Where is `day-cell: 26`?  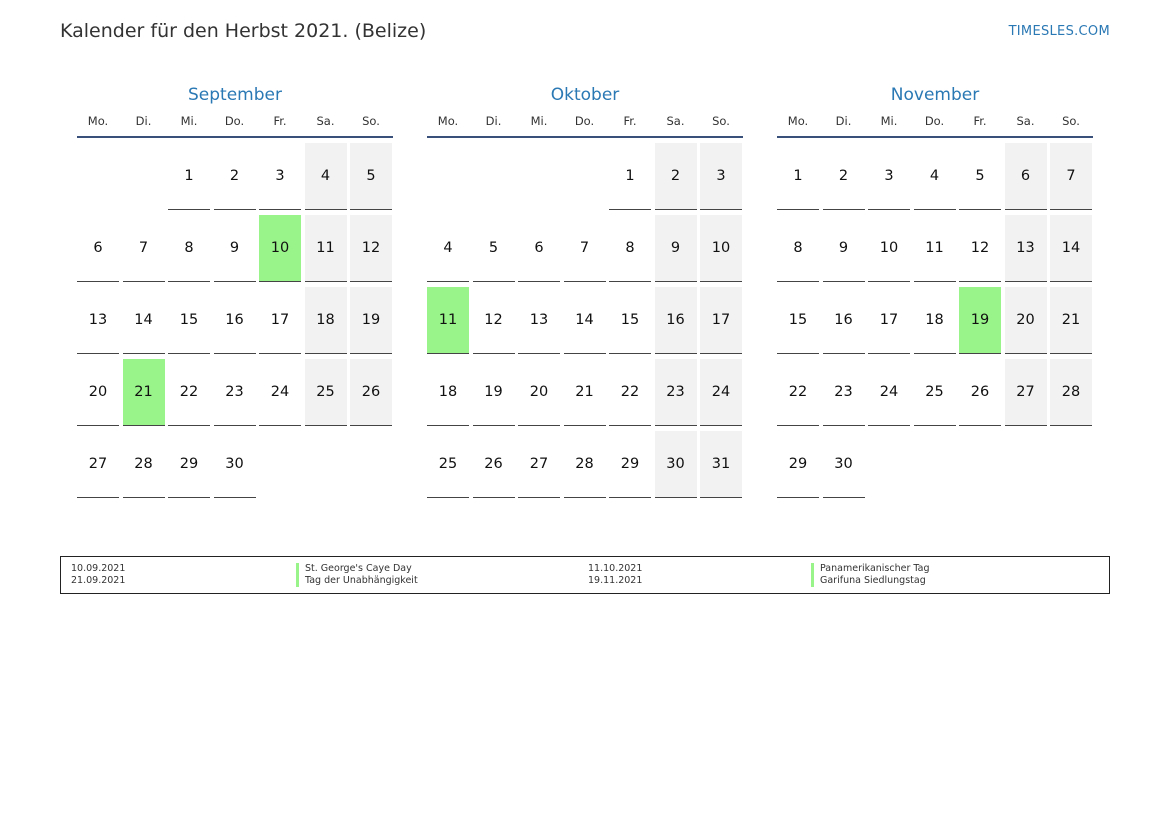 day-cell: 26 is located at coordinates (493, 464).